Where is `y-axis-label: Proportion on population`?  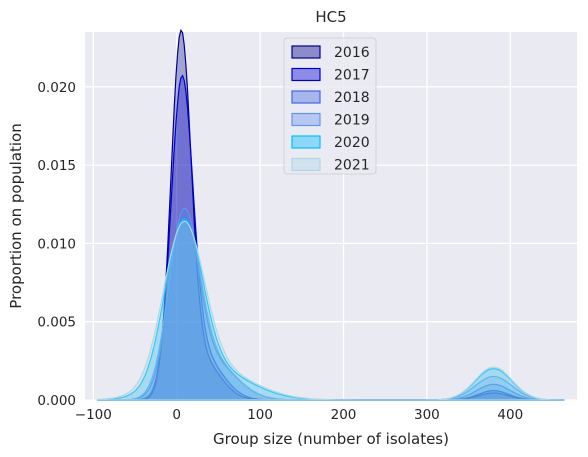 y-axis-label: Proportion on population is located at coordinates (16, 215).